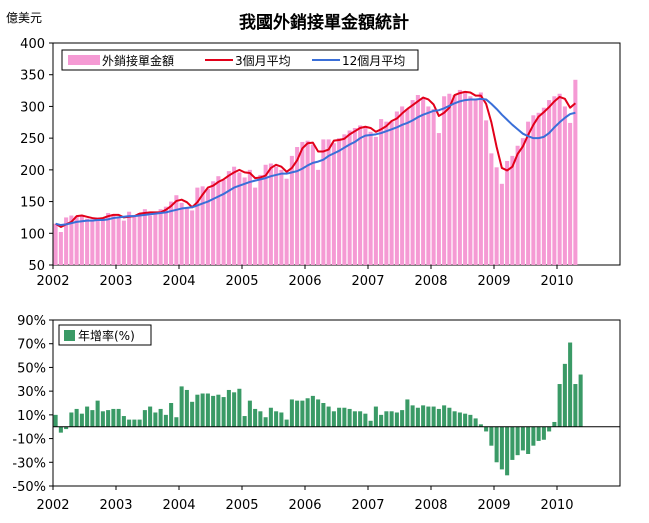  I want to click on y-tick-label: 10%, so click(31, 416).